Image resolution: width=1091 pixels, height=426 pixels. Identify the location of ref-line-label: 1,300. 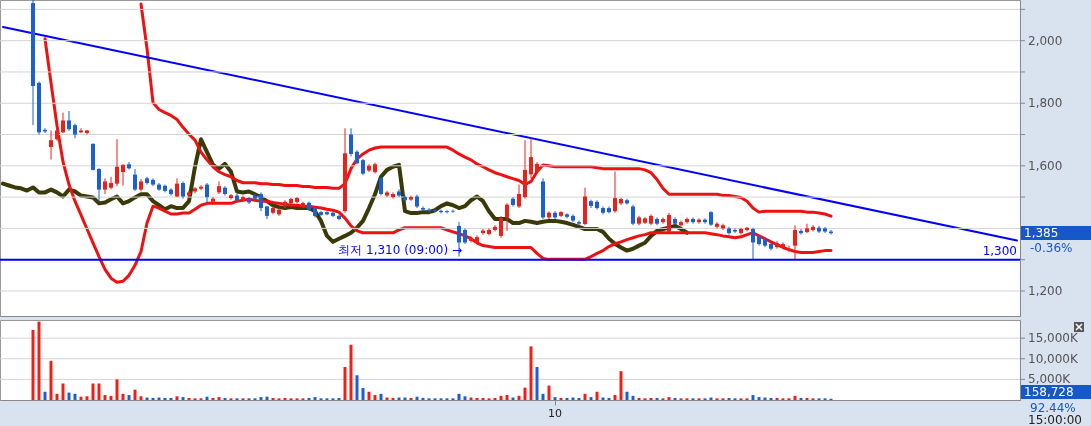
(999, 250).